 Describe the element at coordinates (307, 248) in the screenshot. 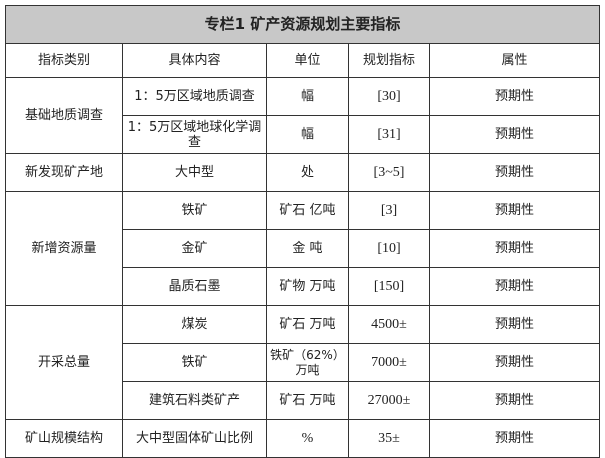

I see `unit-cell: 金 吨` at that location.